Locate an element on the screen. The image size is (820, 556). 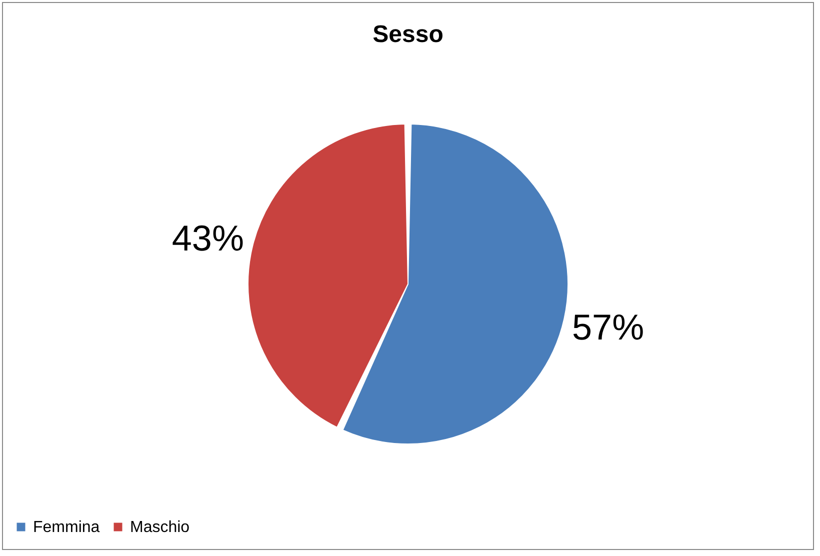
data-label: 43% is located at coordinates (208, 237).